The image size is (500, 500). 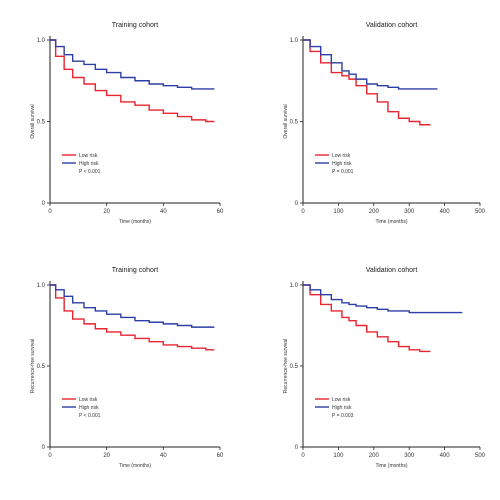 What do you see at coordinates (41, 367) in the screenshot?
I see `panel-3-y-tick-label: 0.5` at bounding box center [41, 367].